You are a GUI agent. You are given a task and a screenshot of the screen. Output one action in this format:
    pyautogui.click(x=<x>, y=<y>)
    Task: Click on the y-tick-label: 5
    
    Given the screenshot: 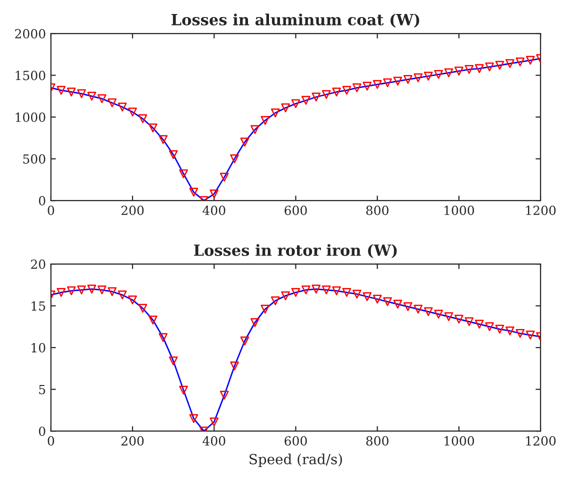 What is the action you would take?
    pyautogui.click(x=42, y=389)
    